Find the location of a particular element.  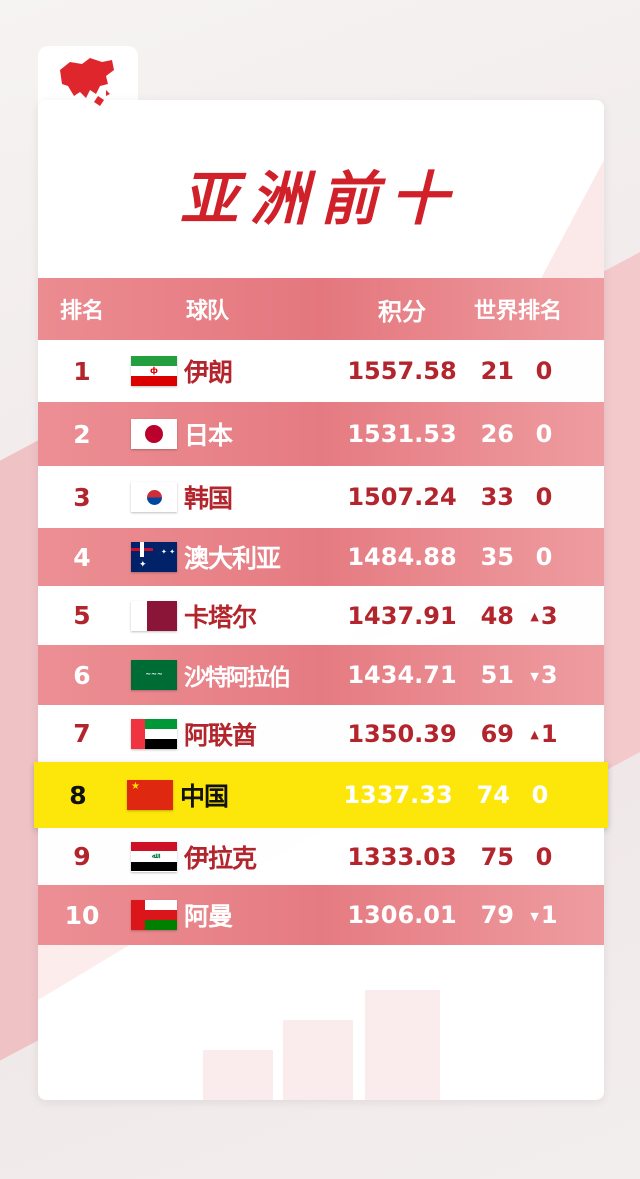

table-row: 3 韩国 1507.24 33 0 is located at coordinates (321, 497).